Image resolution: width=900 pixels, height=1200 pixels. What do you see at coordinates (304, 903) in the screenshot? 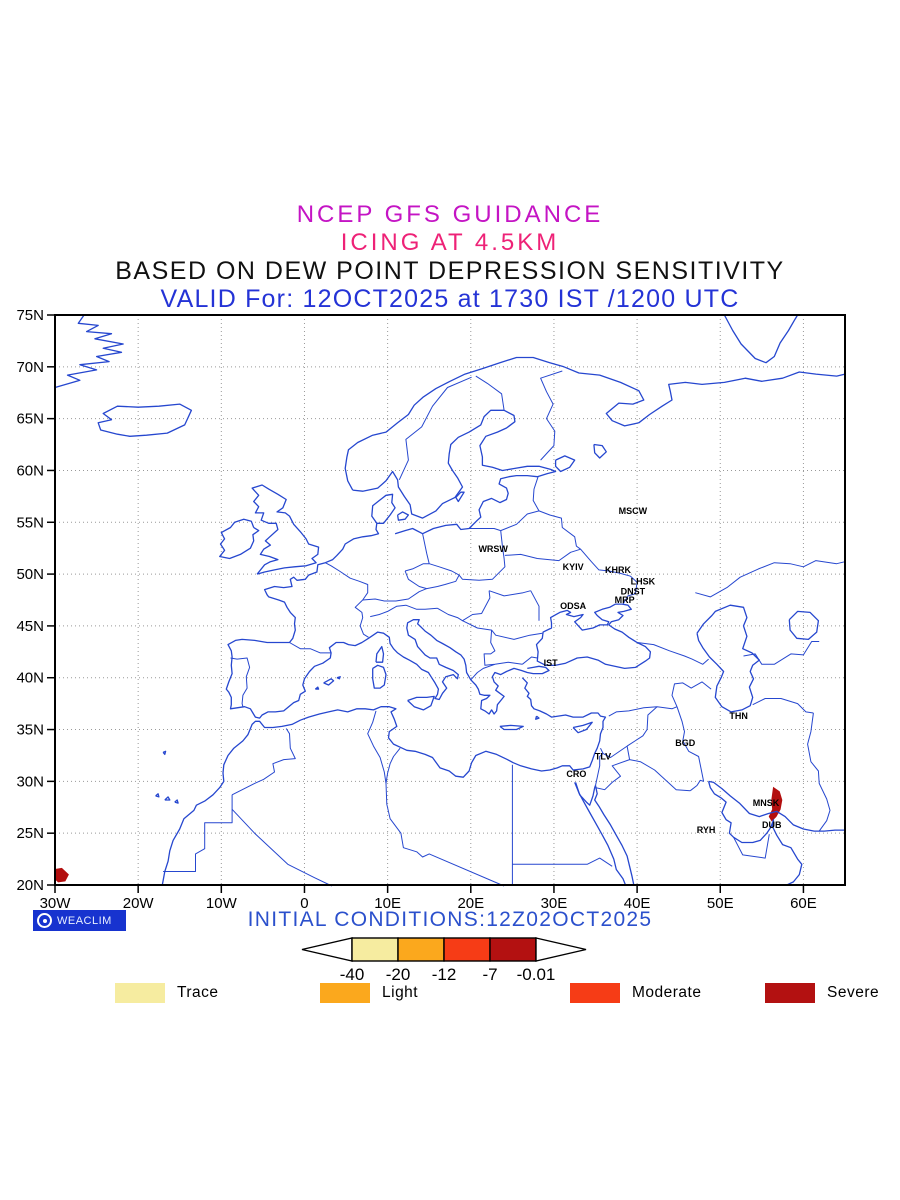
I see `lon-label: 0` at bounding box center [304, 903].